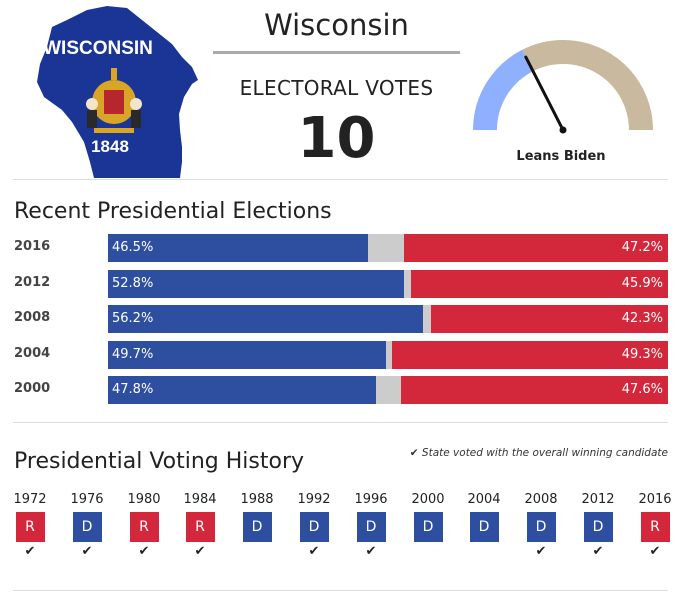  Describe the element at coordinates (642, 318) in the screenshot. I see `rep-share-label: 42.3%` at that location.